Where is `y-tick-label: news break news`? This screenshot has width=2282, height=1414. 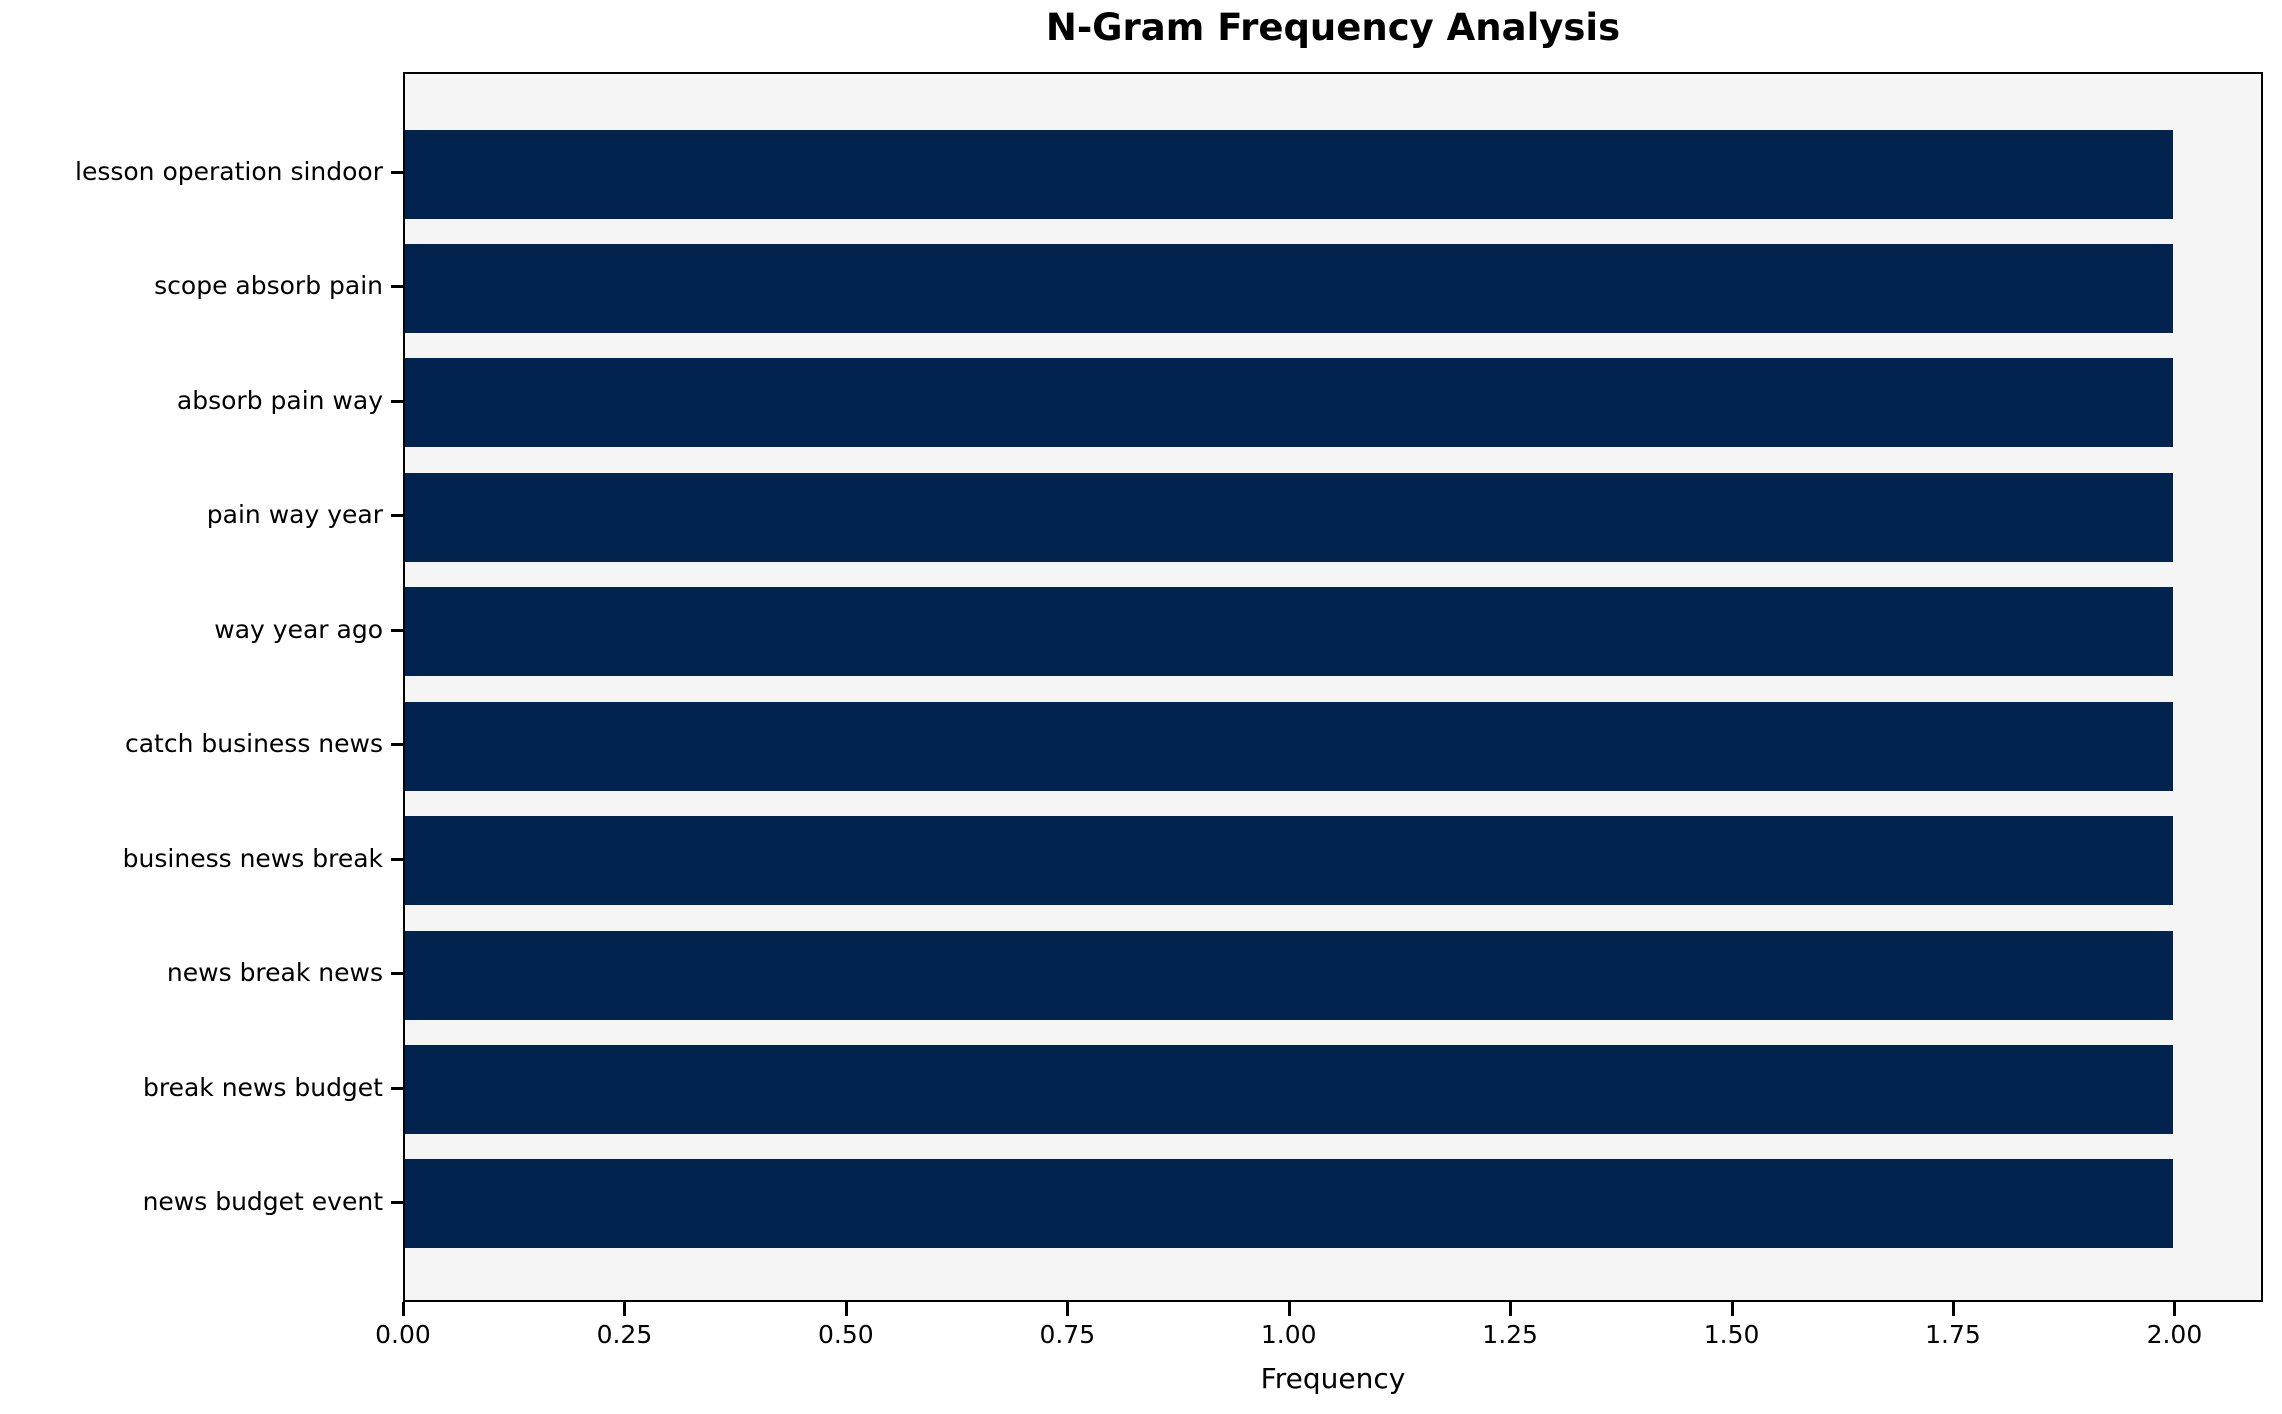
y-tick-label: news break news is located at coordinates (274, 973).